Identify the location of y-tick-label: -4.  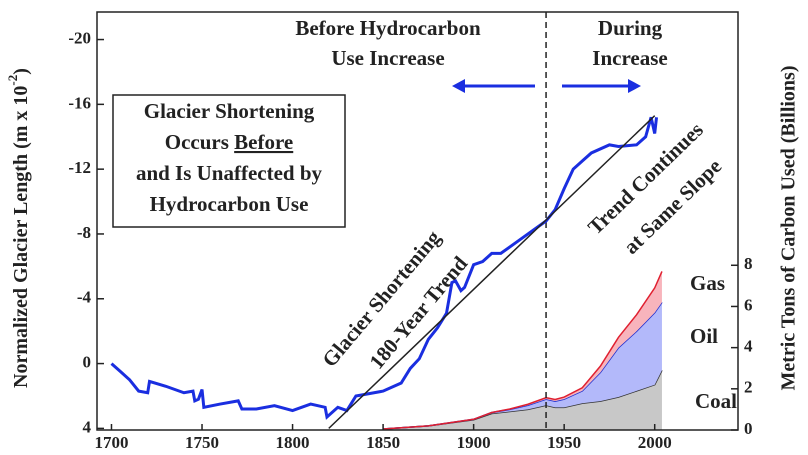
(84, 297).